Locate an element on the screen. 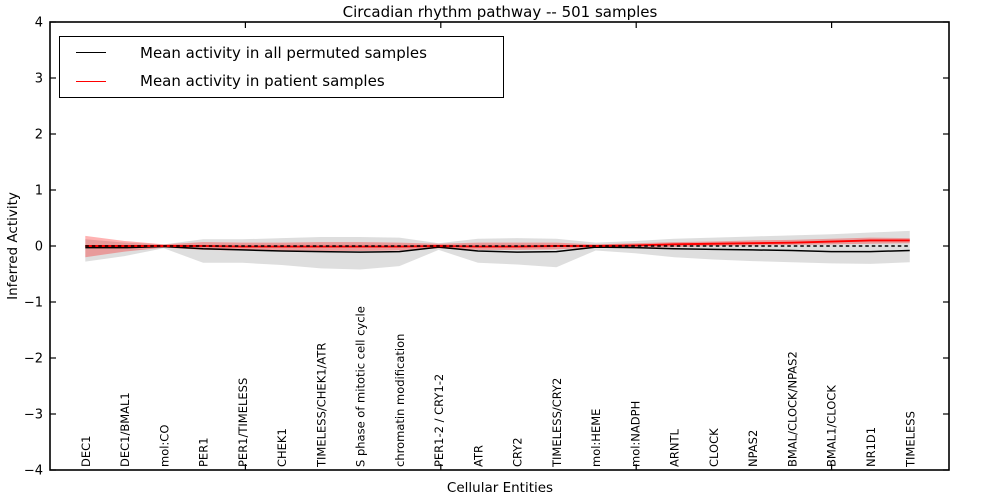 The width and height of the screenshot is (1000, 500). x-category-label: ARNTL is located at coordinates (675, 448).